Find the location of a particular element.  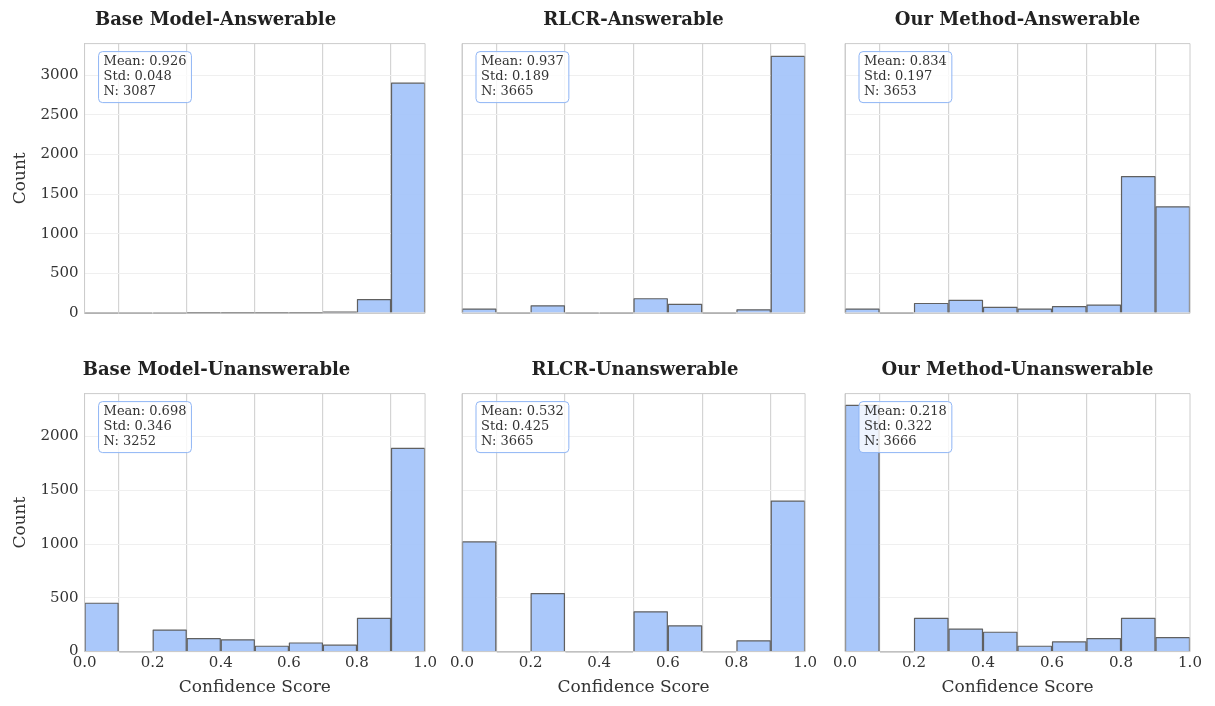

chart-title: RLCR-Answerable is located at coordinates (633, 19).